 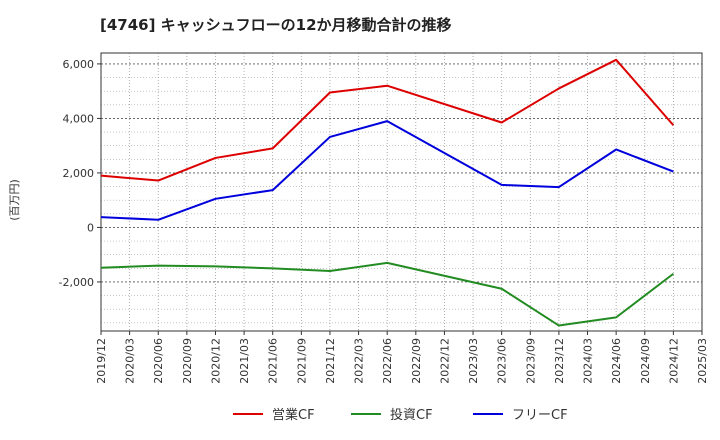 I want to click on x-tick-label: 2023/06, so click(x=502, y=361).